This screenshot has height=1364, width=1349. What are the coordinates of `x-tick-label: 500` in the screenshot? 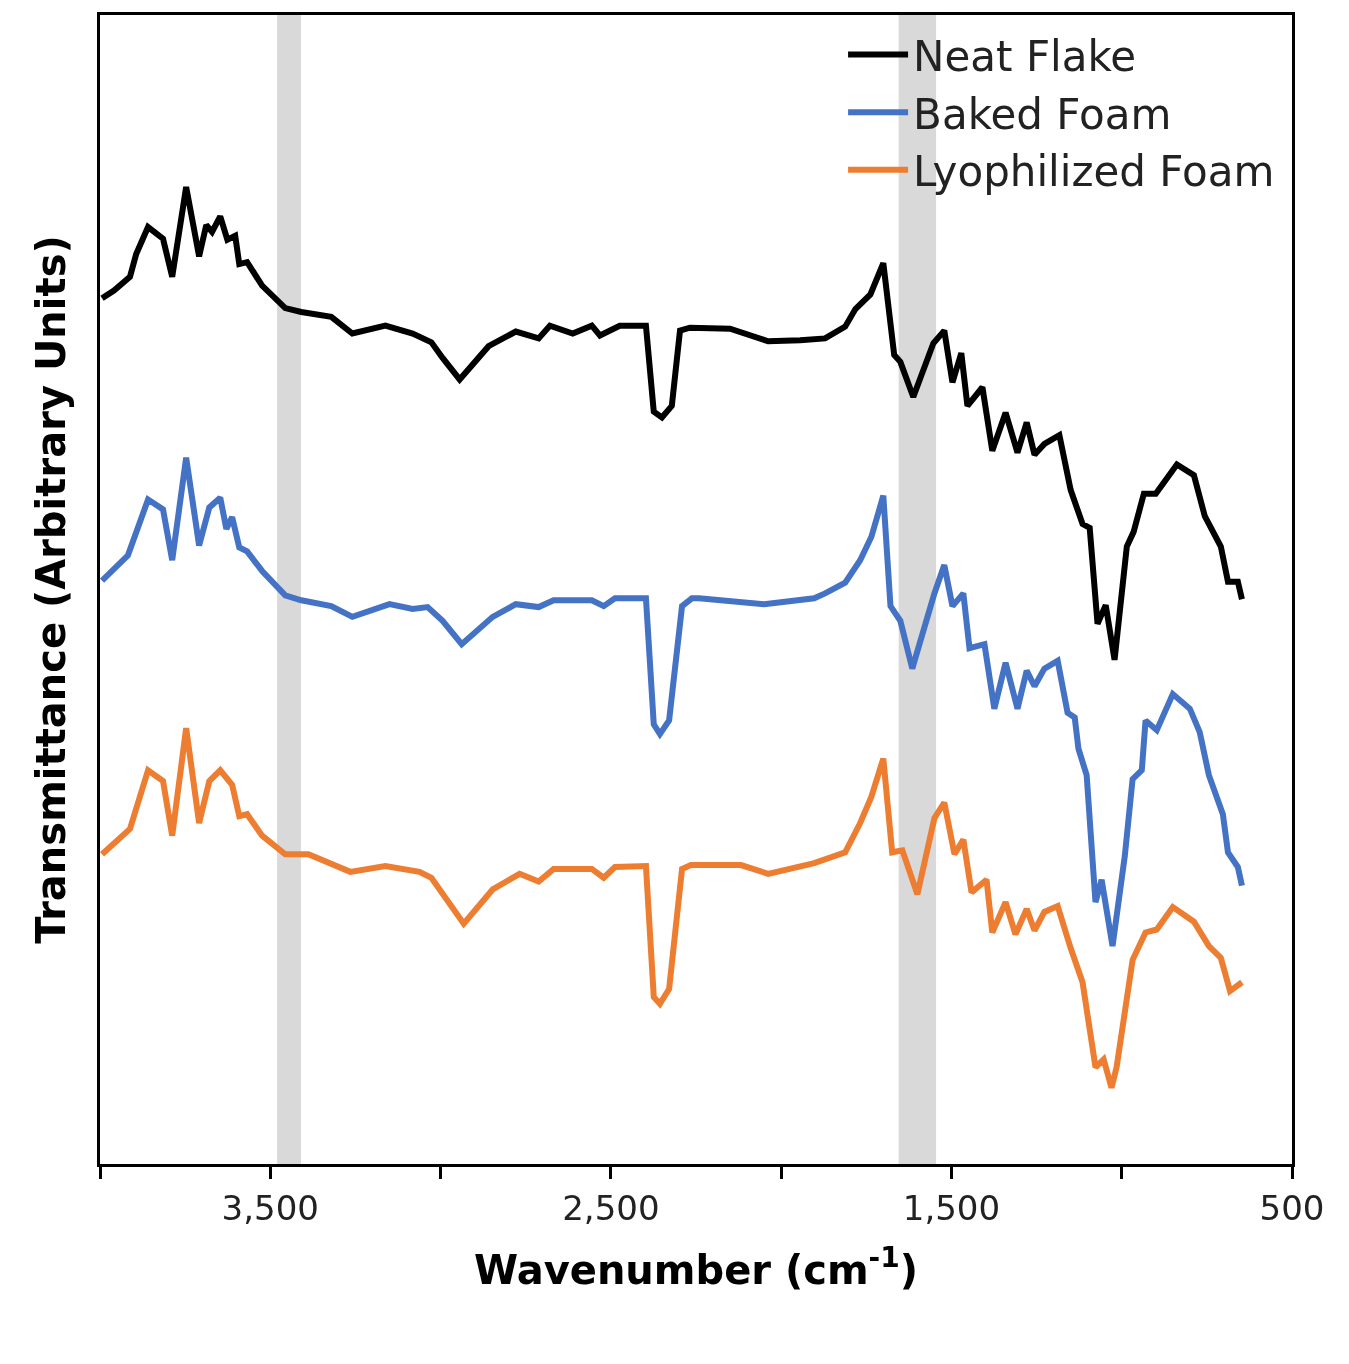 It's located at (1292, 1207).